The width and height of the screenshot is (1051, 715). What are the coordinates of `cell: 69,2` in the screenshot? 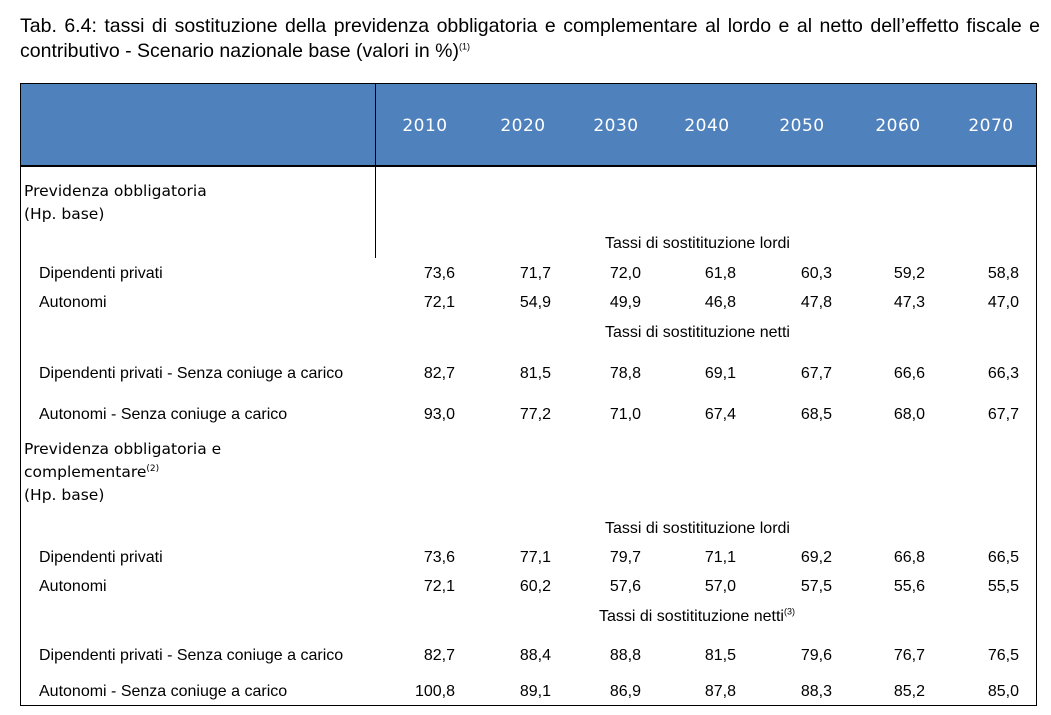 It's located at (816, 557).